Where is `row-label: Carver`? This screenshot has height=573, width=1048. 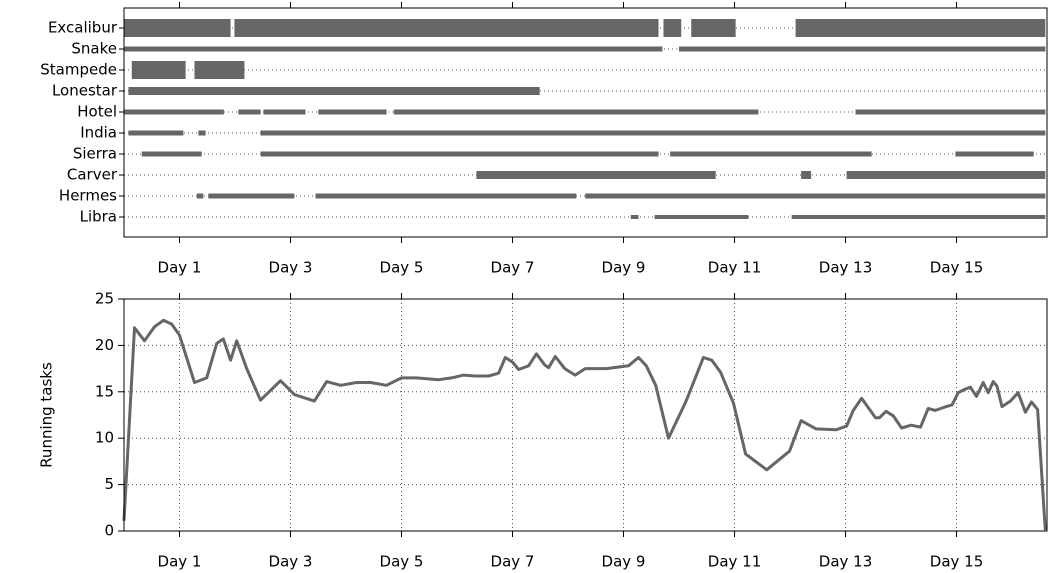
row-label: Carver is located at coordinates (92, 175).